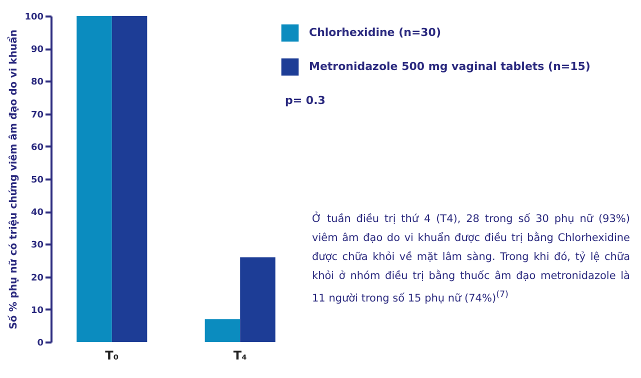 The height and width of the screenshot is (378, 641). Describe the element at coordinates (37, 147) in the screenshot. I see `y-tick-label: 60` at that location.